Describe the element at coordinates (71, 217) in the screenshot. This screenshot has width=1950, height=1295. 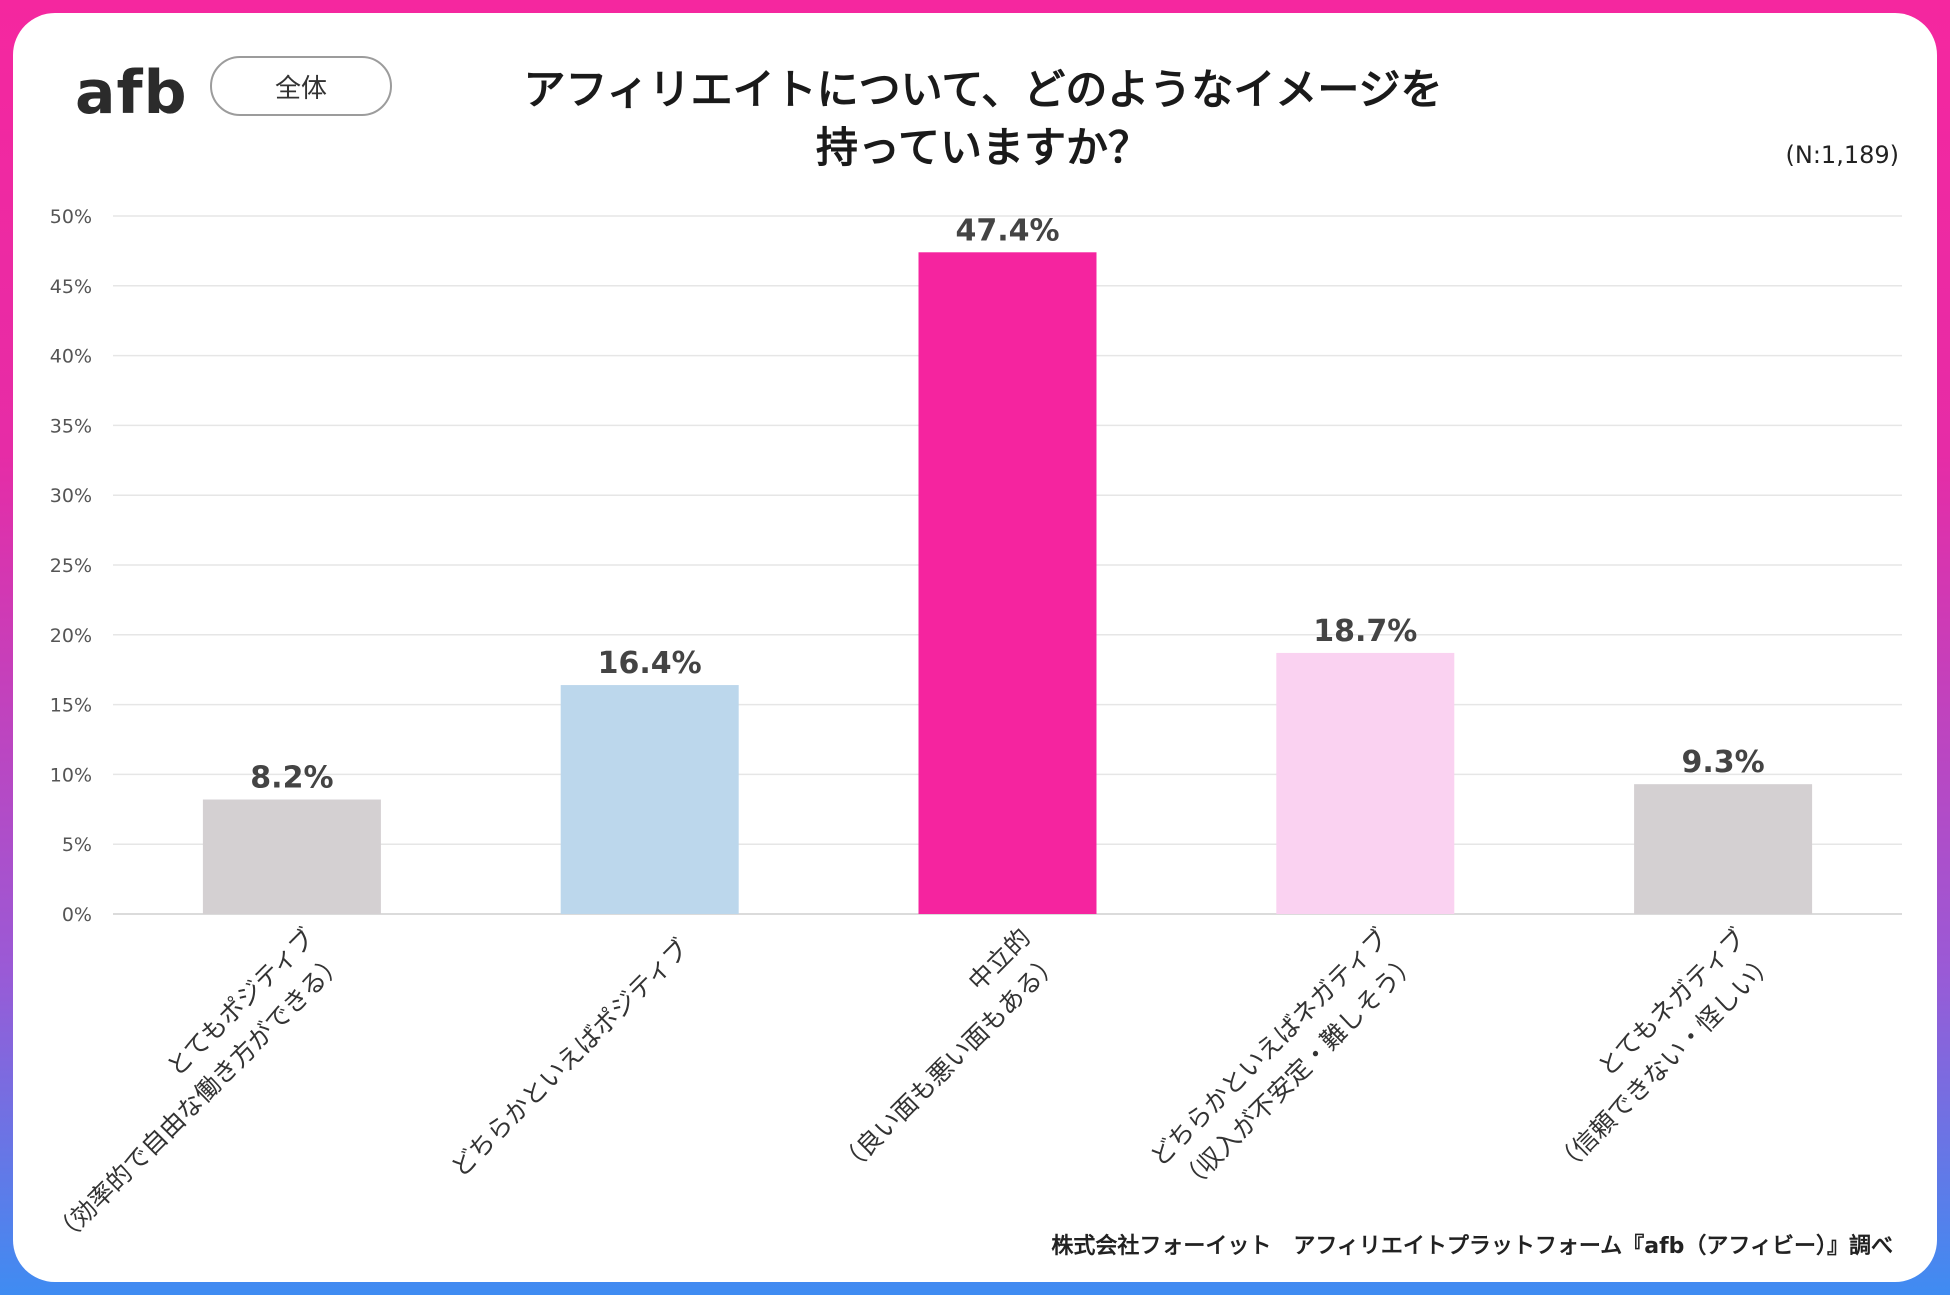
I see `y-tick-label: 50%` at that location.